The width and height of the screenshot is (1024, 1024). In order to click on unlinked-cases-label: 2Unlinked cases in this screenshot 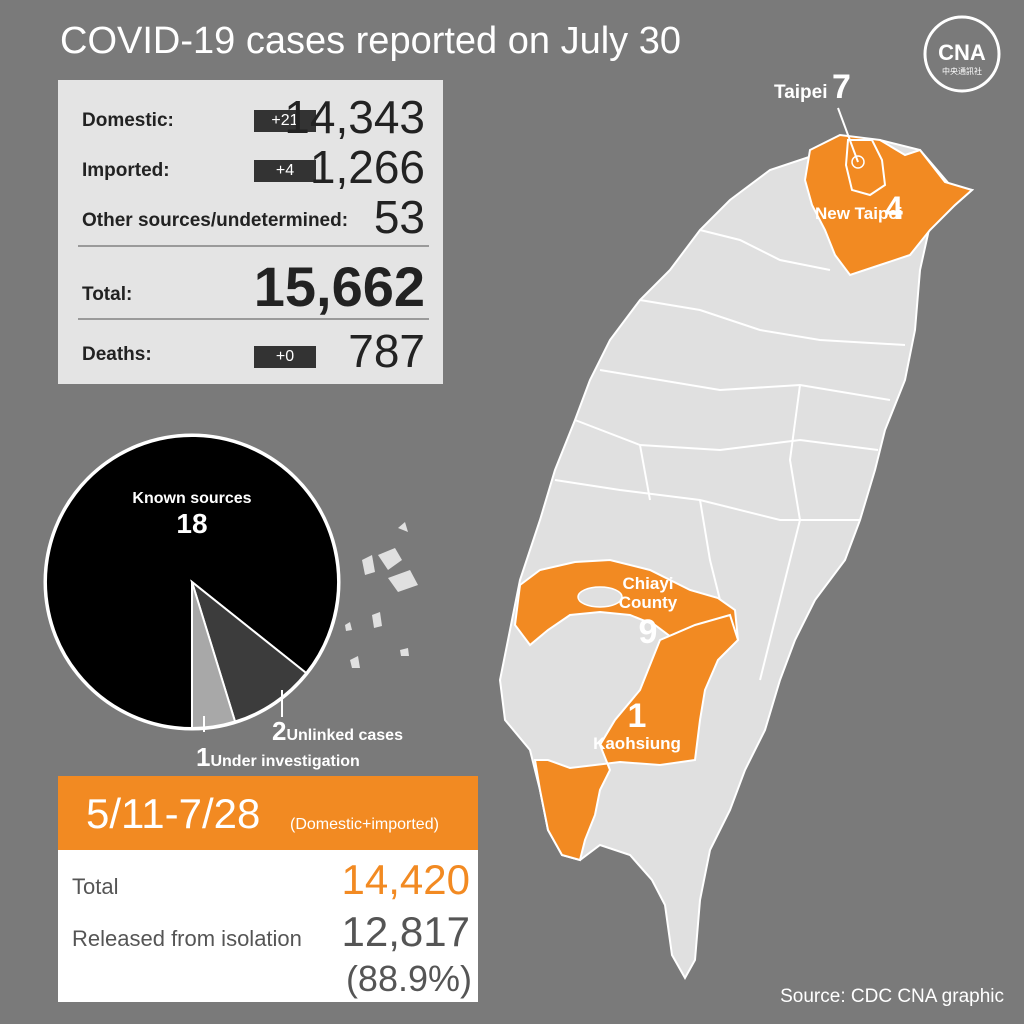, I will do `click(337, 731)`.